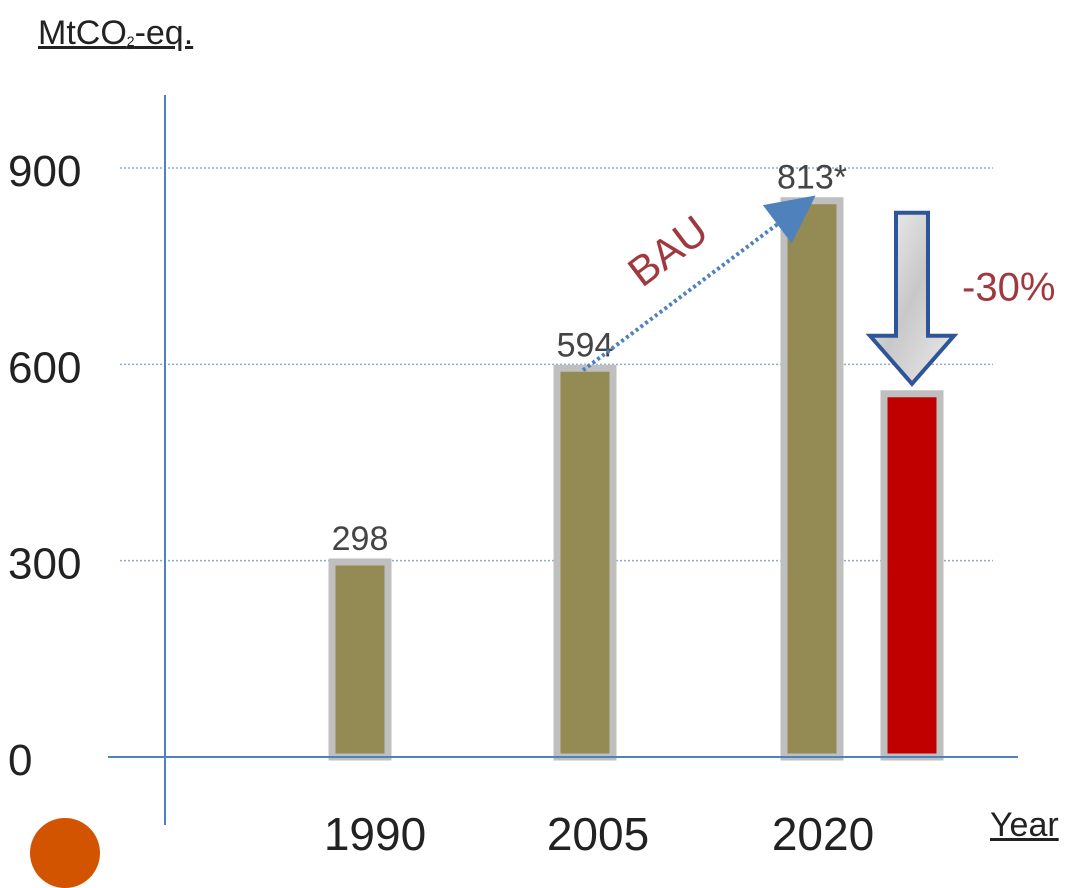  What do you see at coordinates (823, 834) in the screenshot?
I see `x-tick-label-2020: 2020` at bounding box center [823, 834].